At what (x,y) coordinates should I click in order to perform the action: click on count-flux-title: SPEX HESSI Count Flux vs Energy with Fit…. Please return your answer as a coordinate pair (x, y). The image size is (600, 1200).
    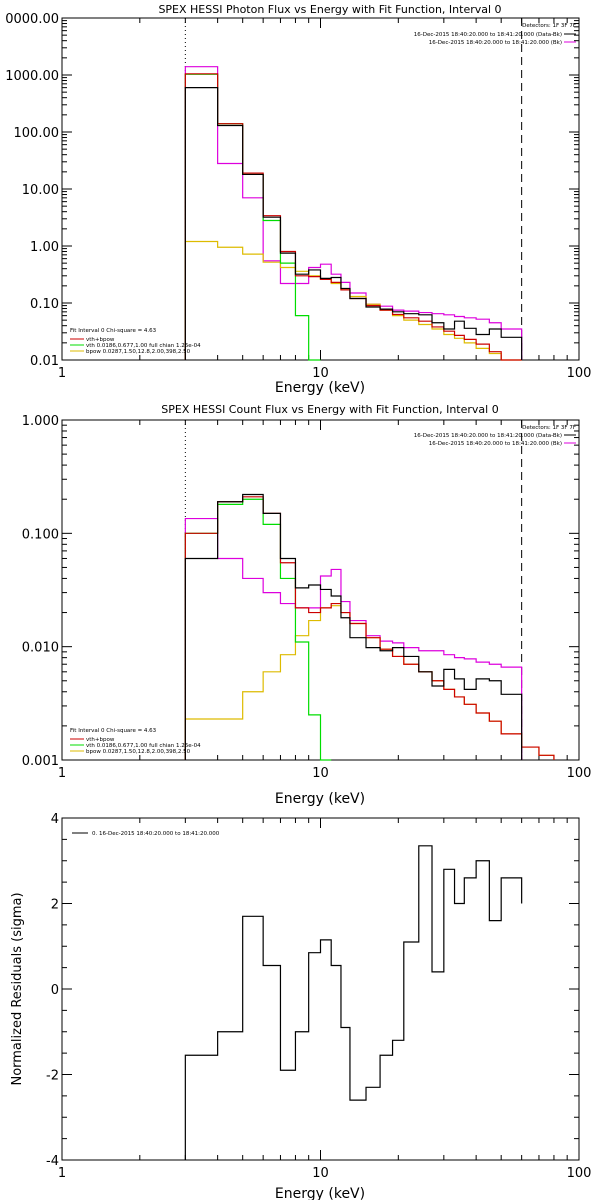
    Looking at the image, I should click on (329, 409).